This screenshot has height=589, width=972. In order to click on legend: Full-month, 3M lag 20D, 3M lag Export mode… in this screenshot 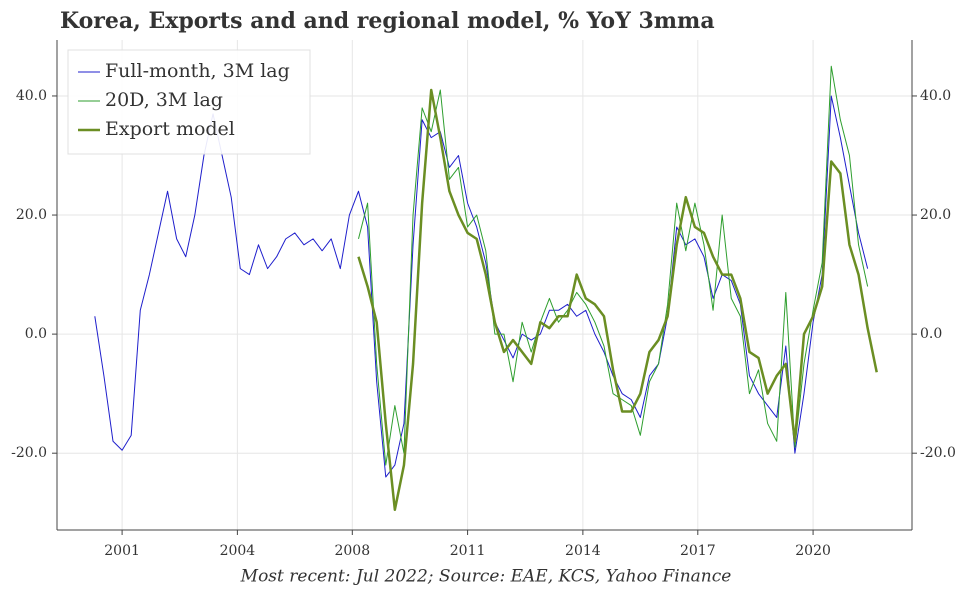, I will do `click(189, 102)`.